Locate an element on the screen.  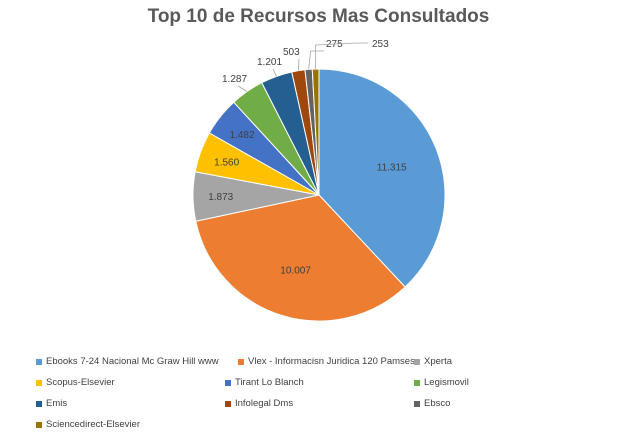
data-label: 1.287 is located at coordinates (234, 79).